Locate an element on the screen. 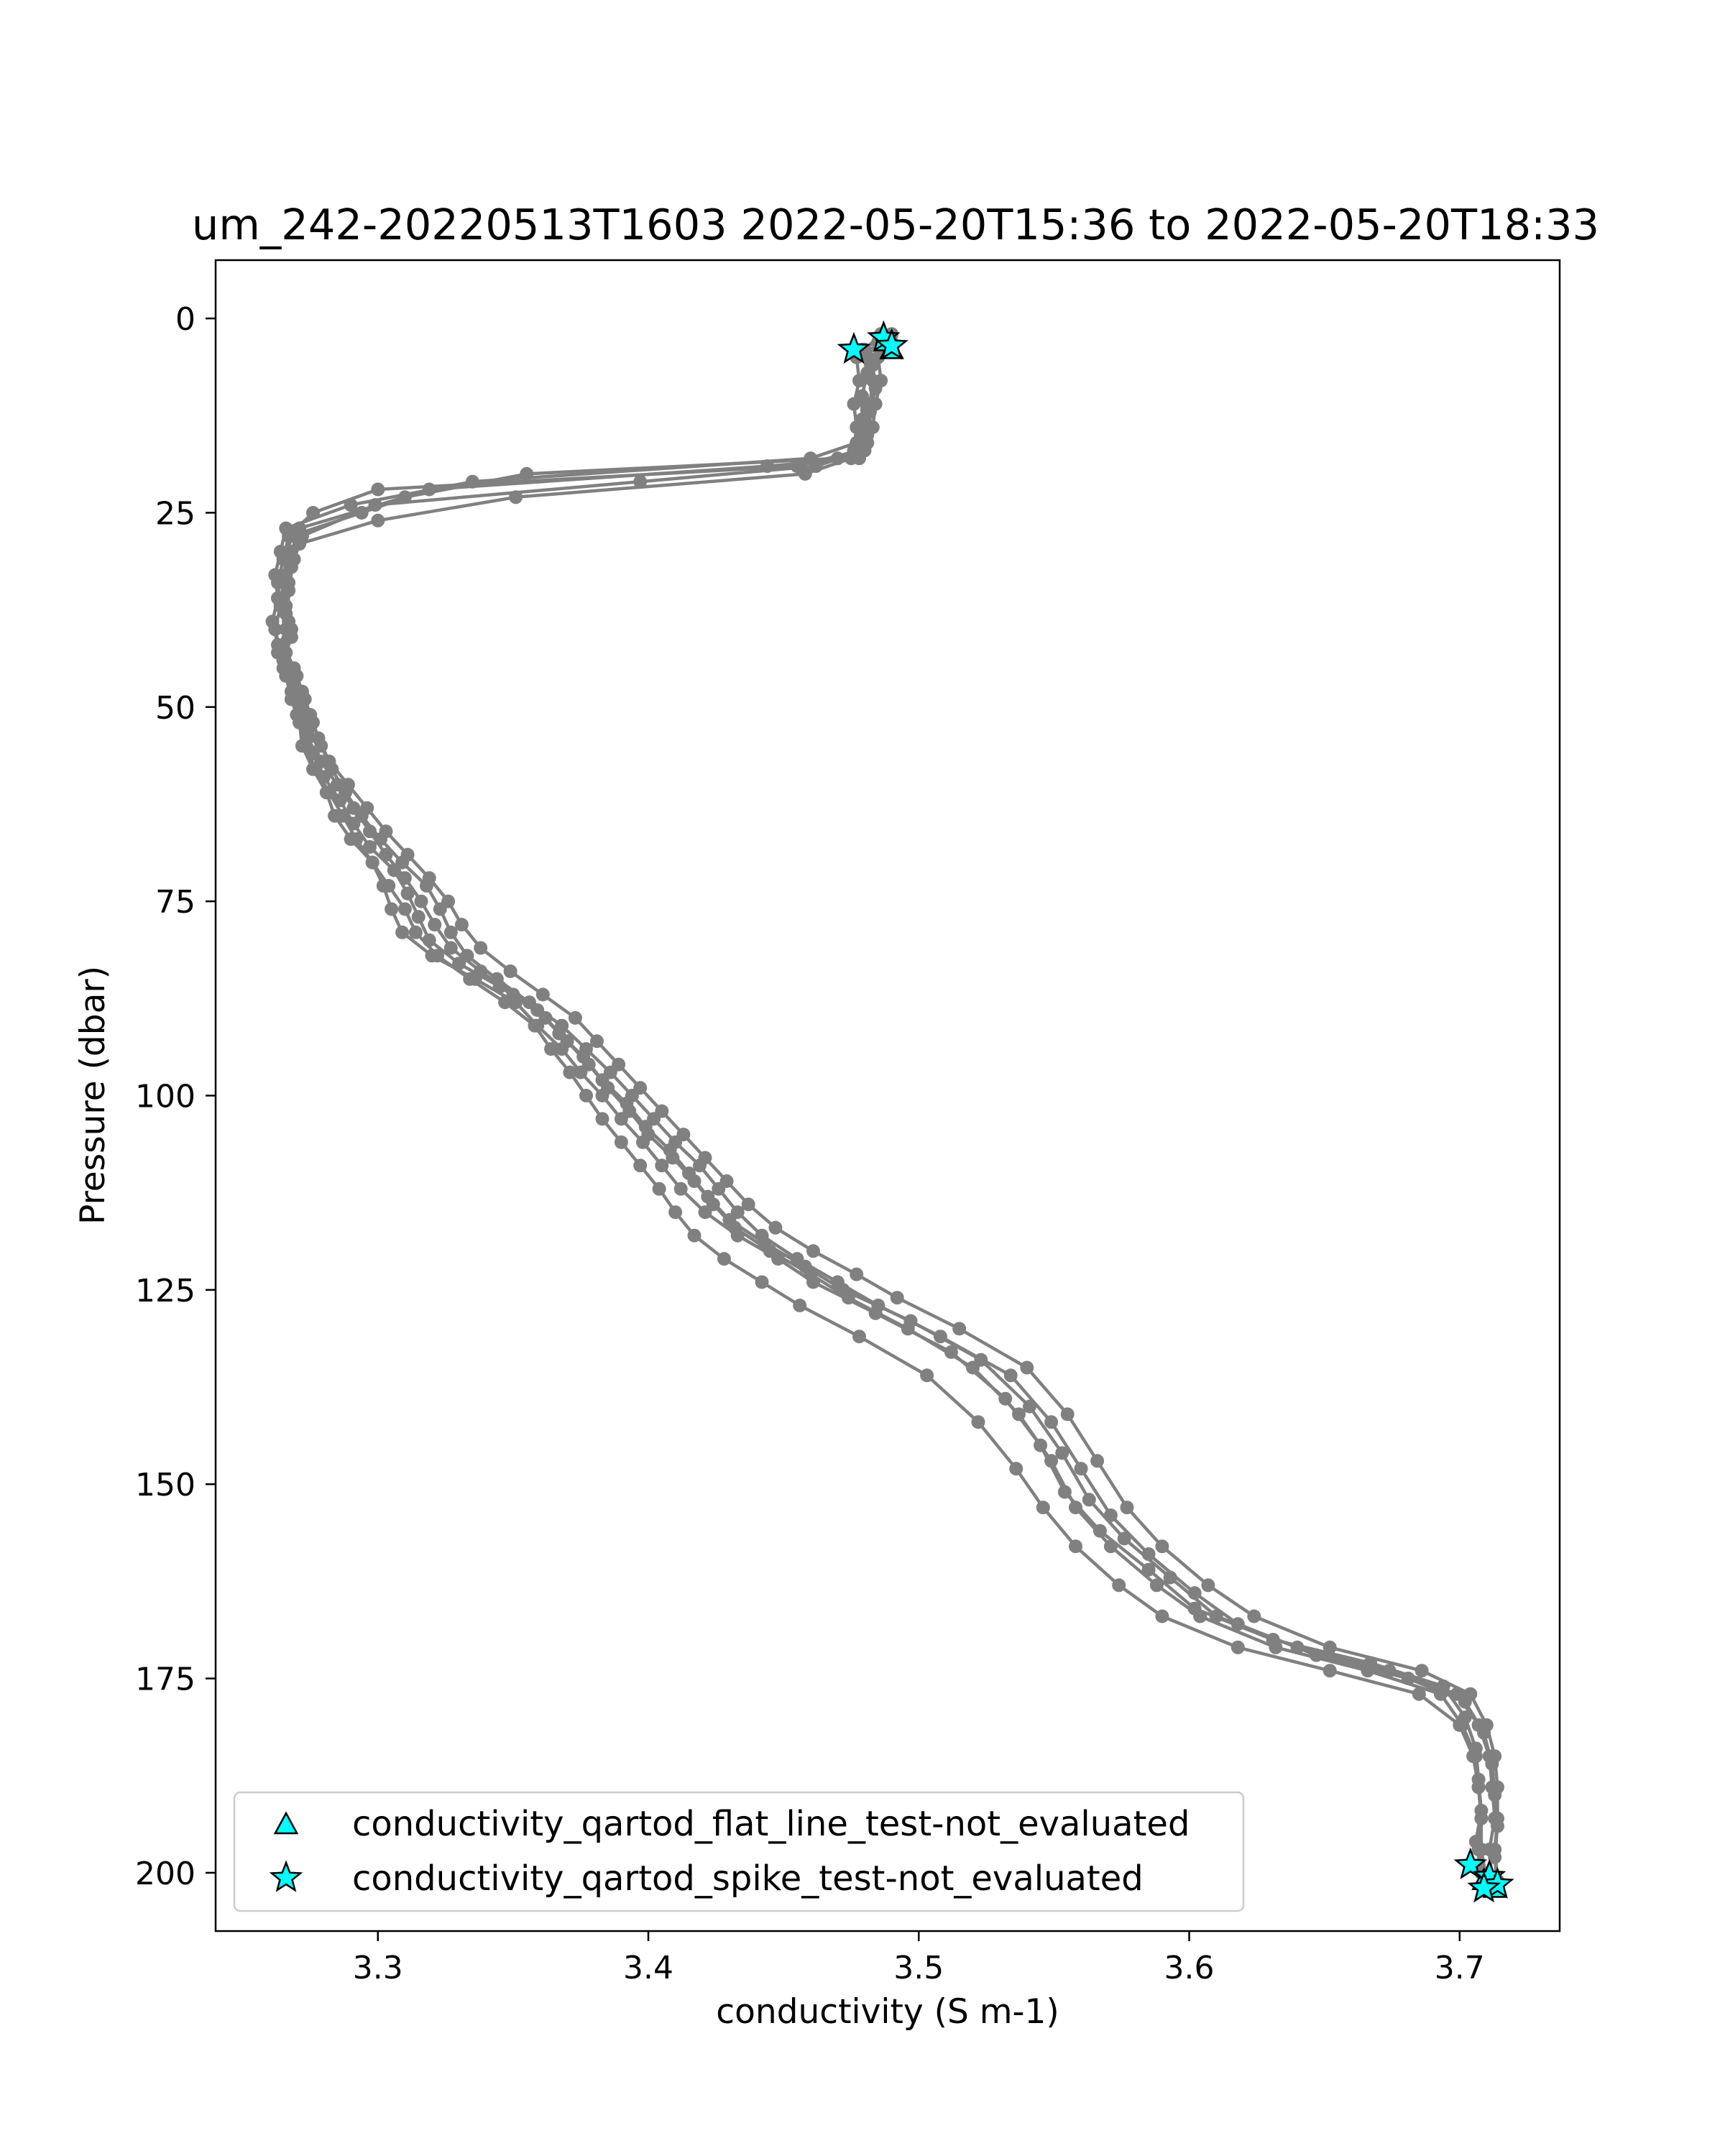 This screenshot has height=2156, width=1725. x-tick-label: 3.7 is located at coordinates (1460, 1968).